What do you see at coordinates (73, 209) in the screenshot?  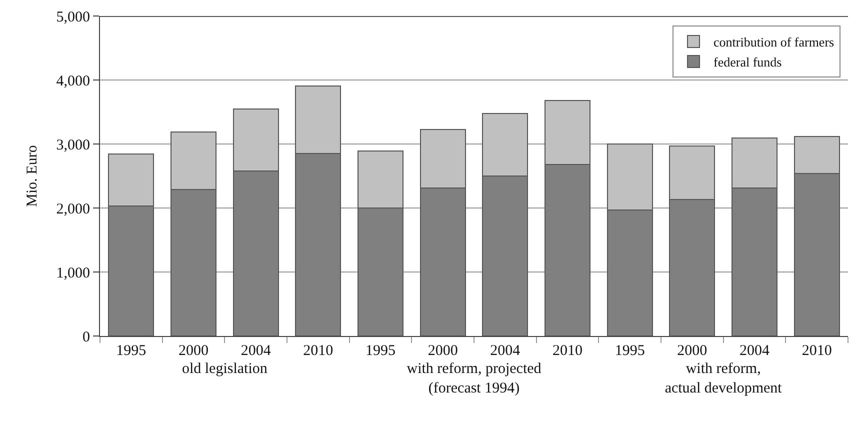 I see `y-tick-label: 2,000` at bounding box center [73, 209].